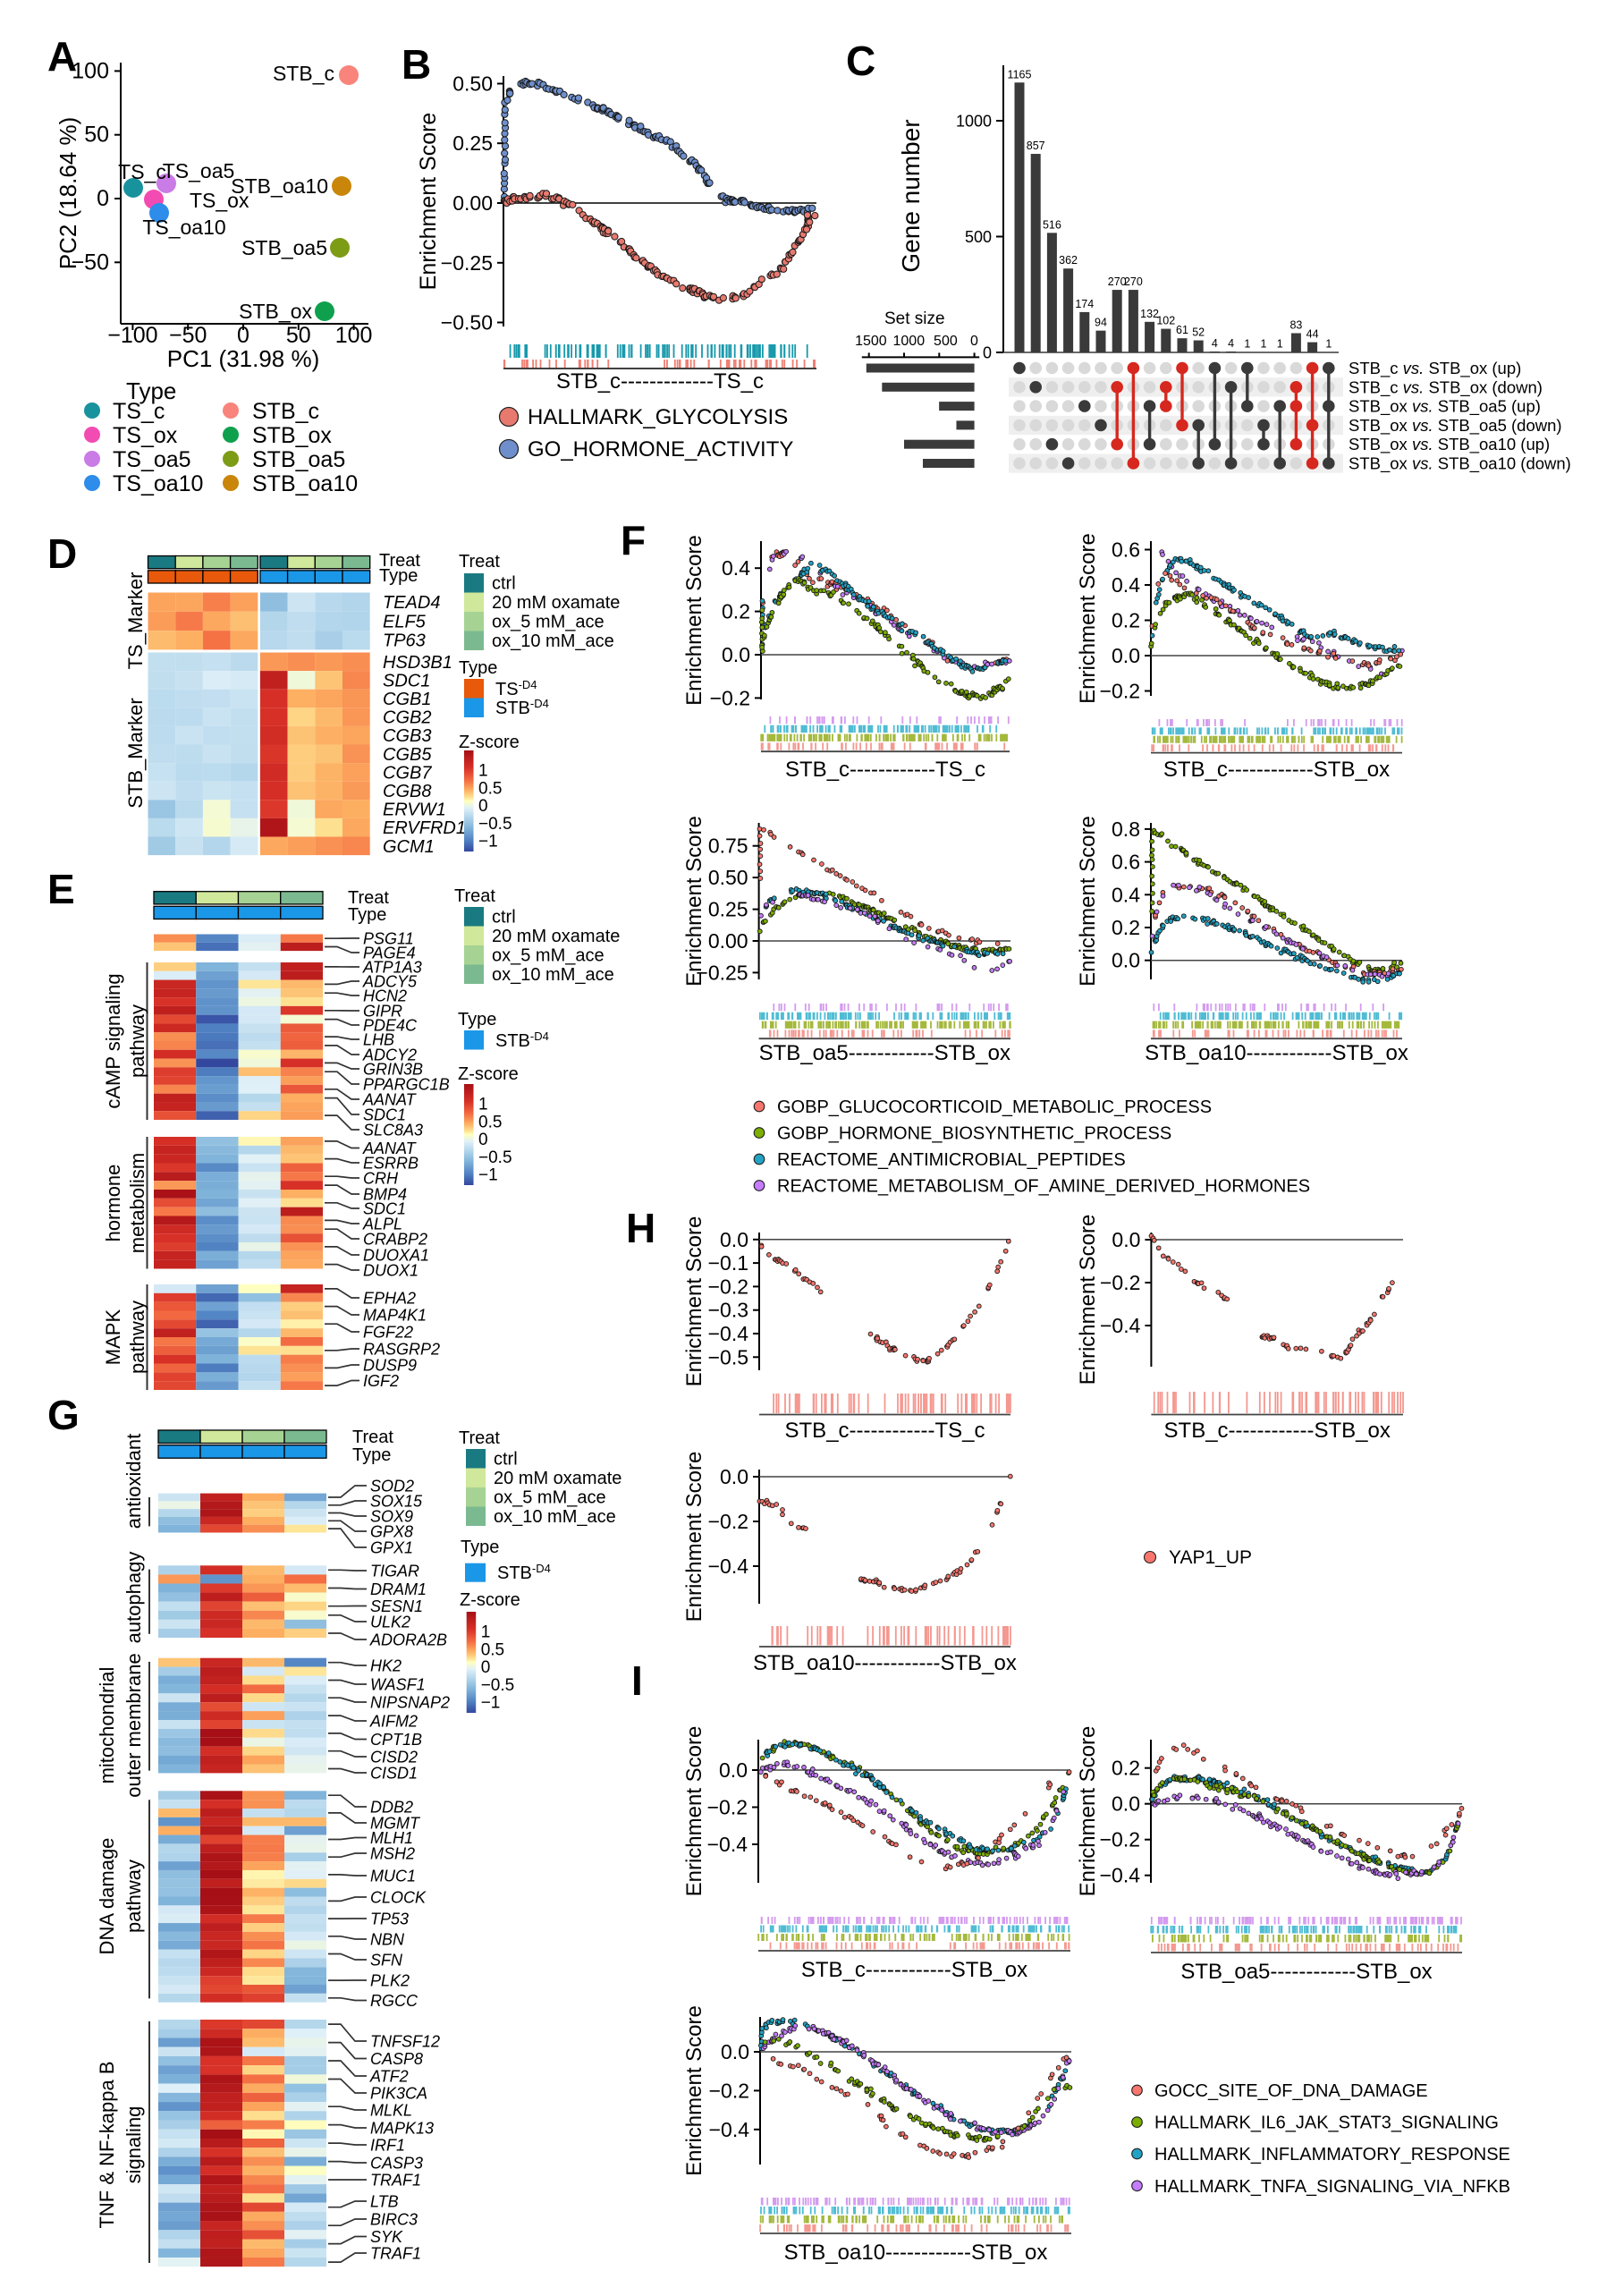 The image size is (1598, 2296). I want to click on svg-text: STB_ox vs. STB_oa5 (down), so click(1455, 426).